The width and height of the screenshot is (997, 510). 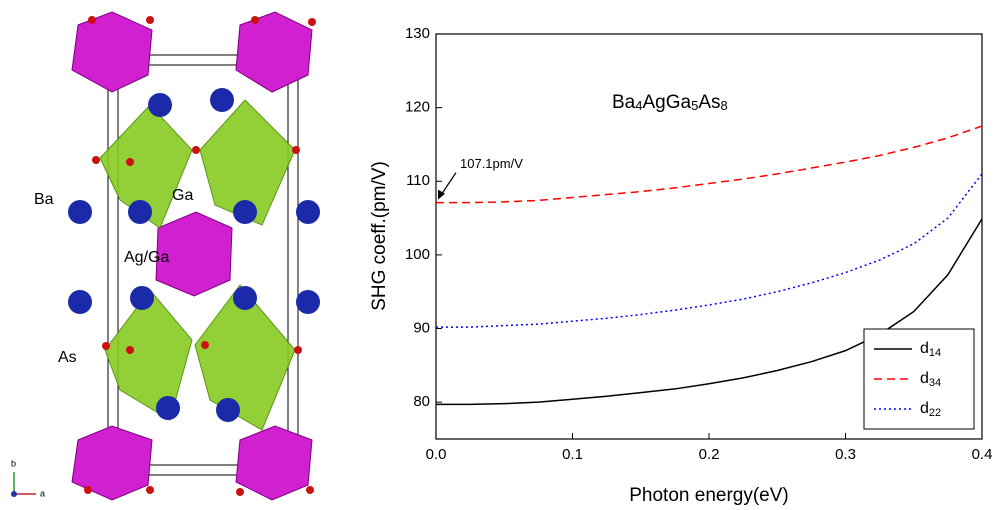 I want to click on axis-label: b, so click(x=13, y=463).